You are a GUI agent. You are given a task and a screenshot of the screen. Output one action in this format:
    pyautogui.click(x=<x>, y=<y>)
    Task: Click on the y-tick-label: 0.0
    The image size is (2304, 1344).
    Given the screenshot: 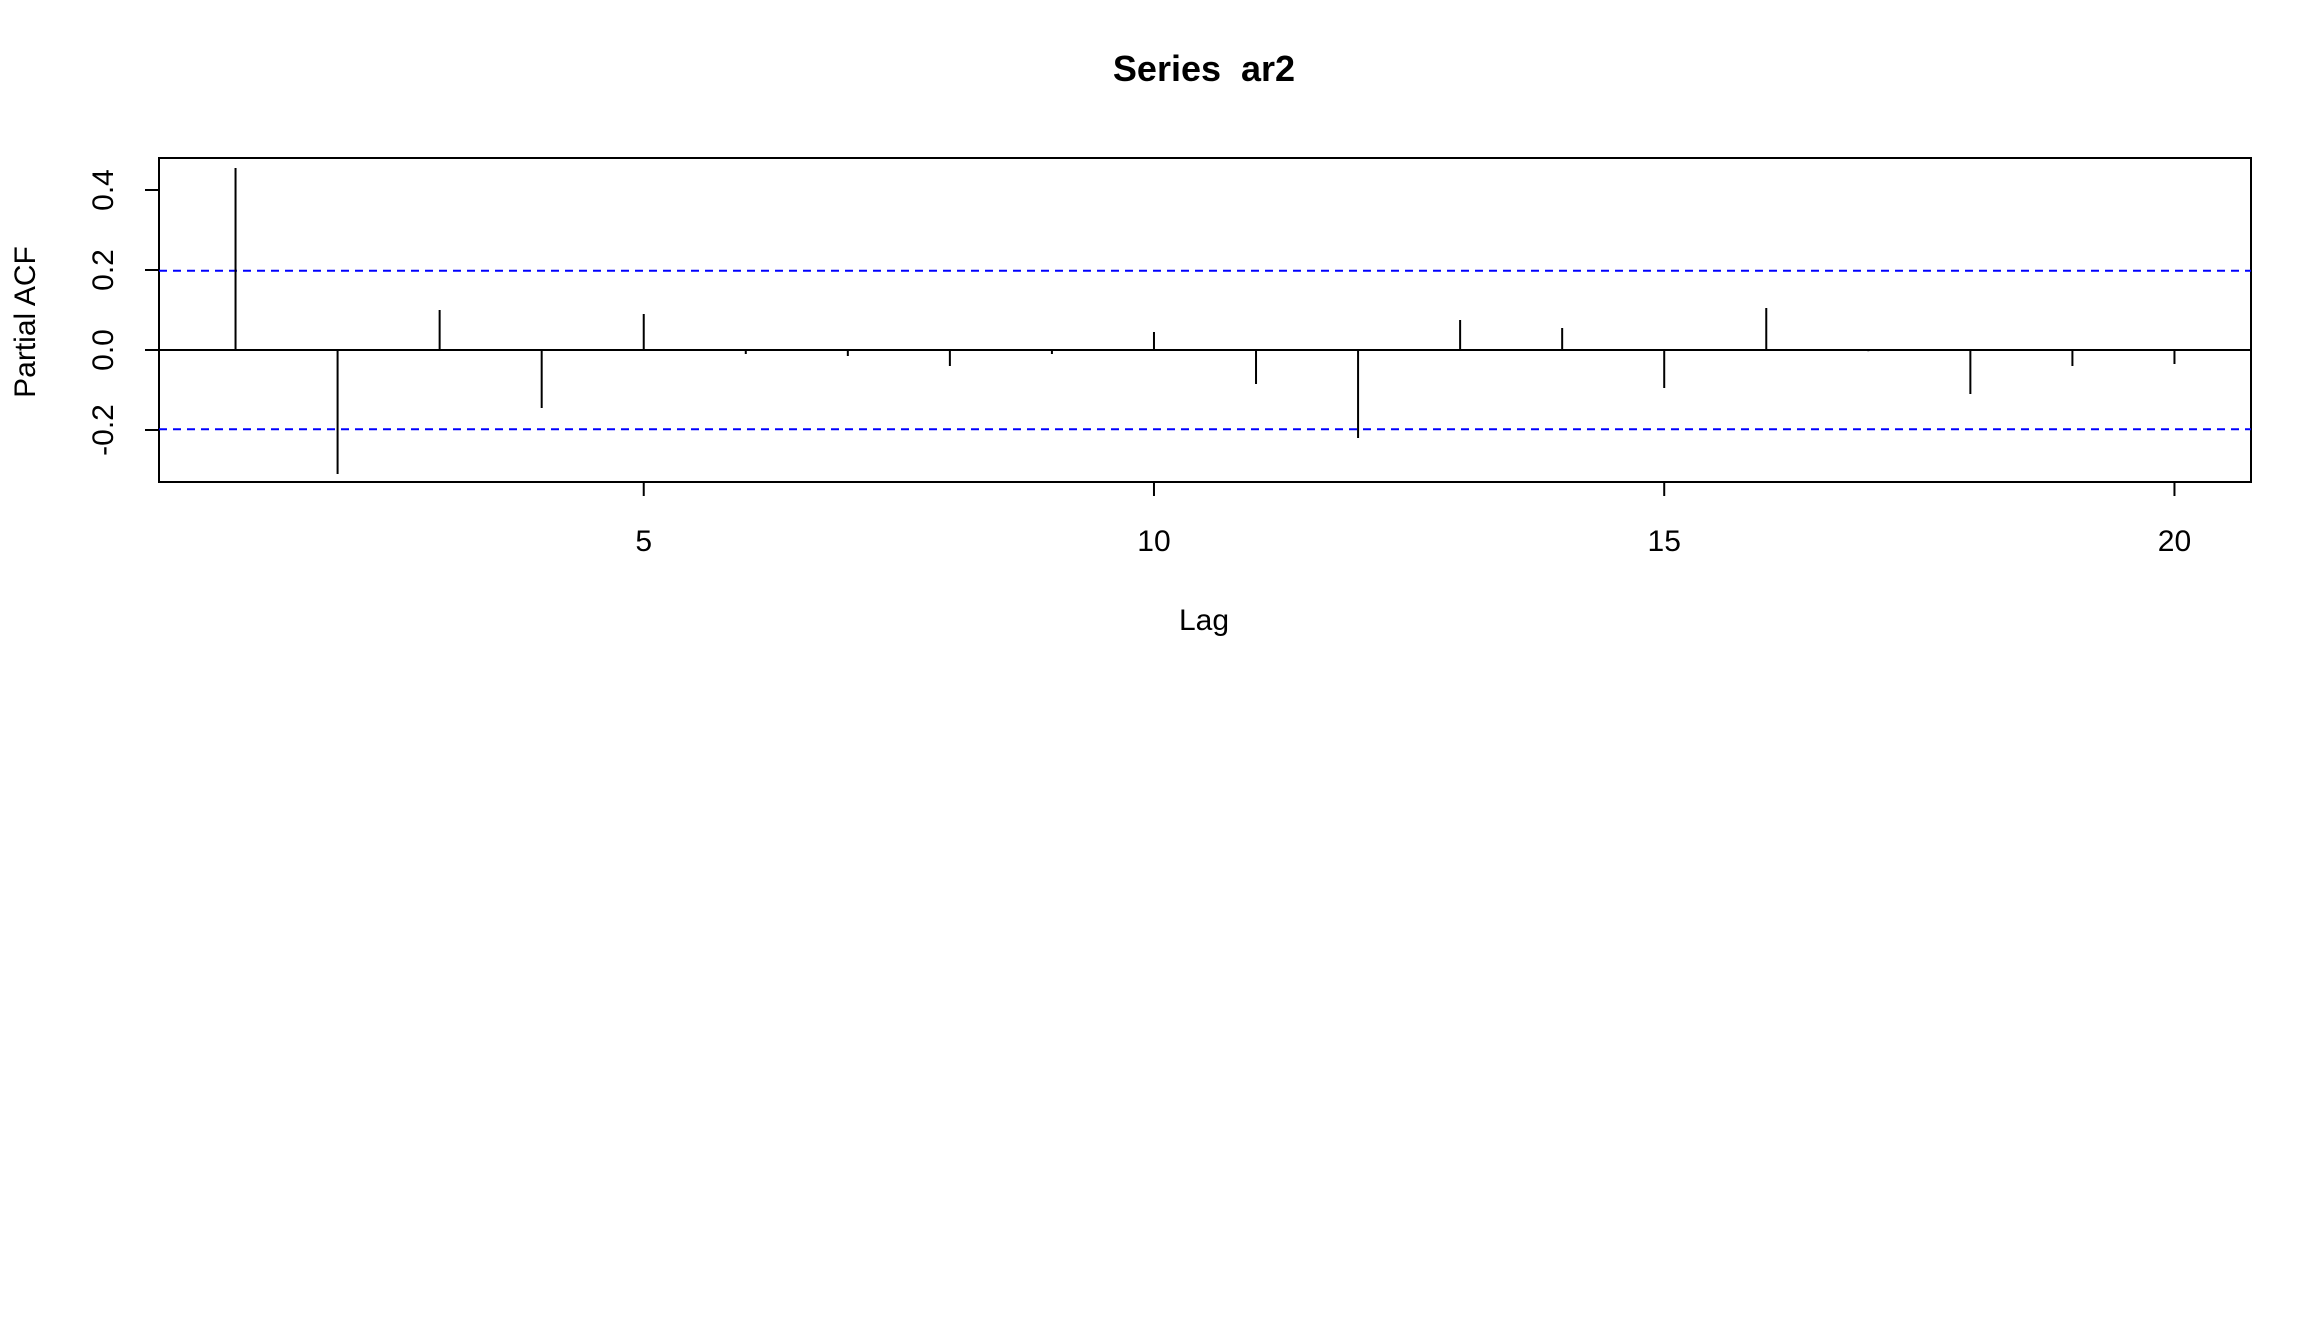 What is the action you would take?
    pyautogui.click(x=103, y=350)
    